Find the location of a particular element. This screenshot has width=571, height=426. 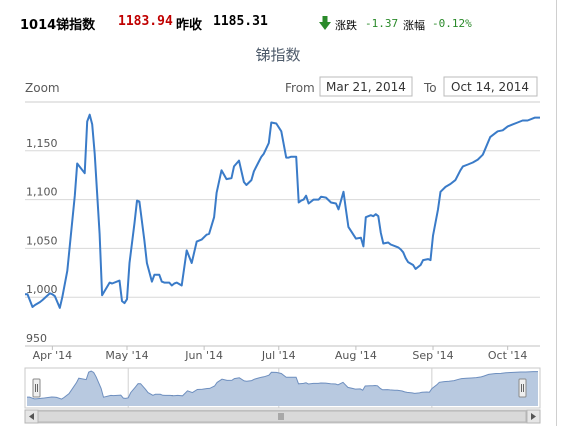

from-date-input is located at coordinates (366, 86).